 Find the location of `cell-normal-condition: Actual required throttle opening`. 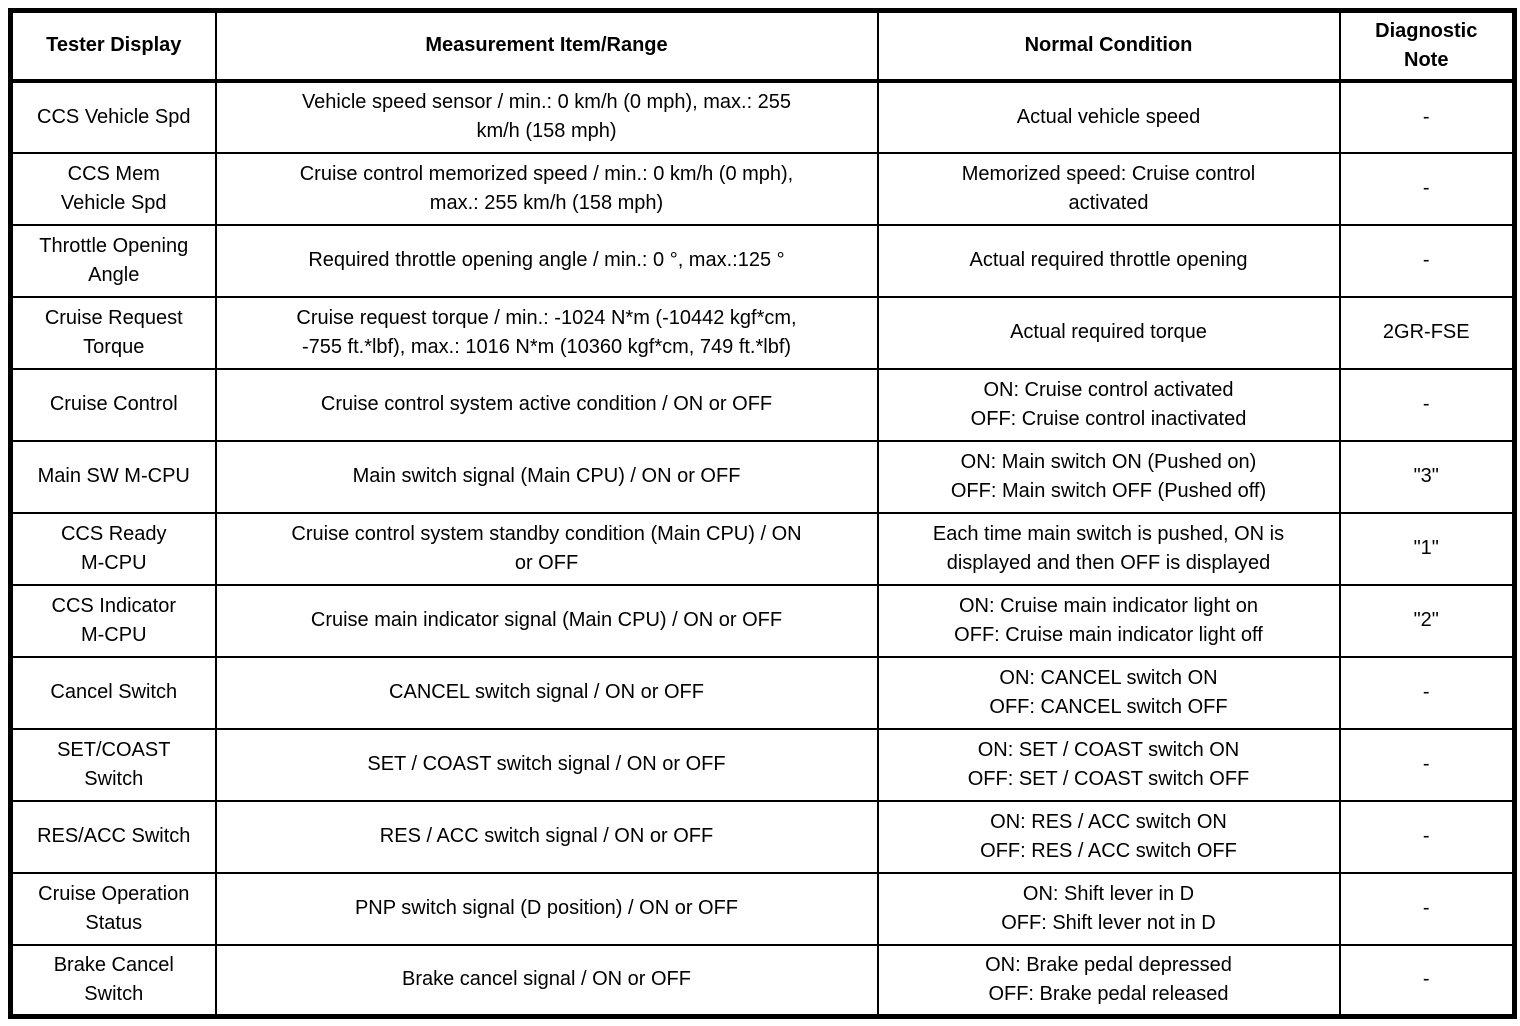

cell-normal-condition: Actual required throttle opening is located at coordinates (1108, 260).